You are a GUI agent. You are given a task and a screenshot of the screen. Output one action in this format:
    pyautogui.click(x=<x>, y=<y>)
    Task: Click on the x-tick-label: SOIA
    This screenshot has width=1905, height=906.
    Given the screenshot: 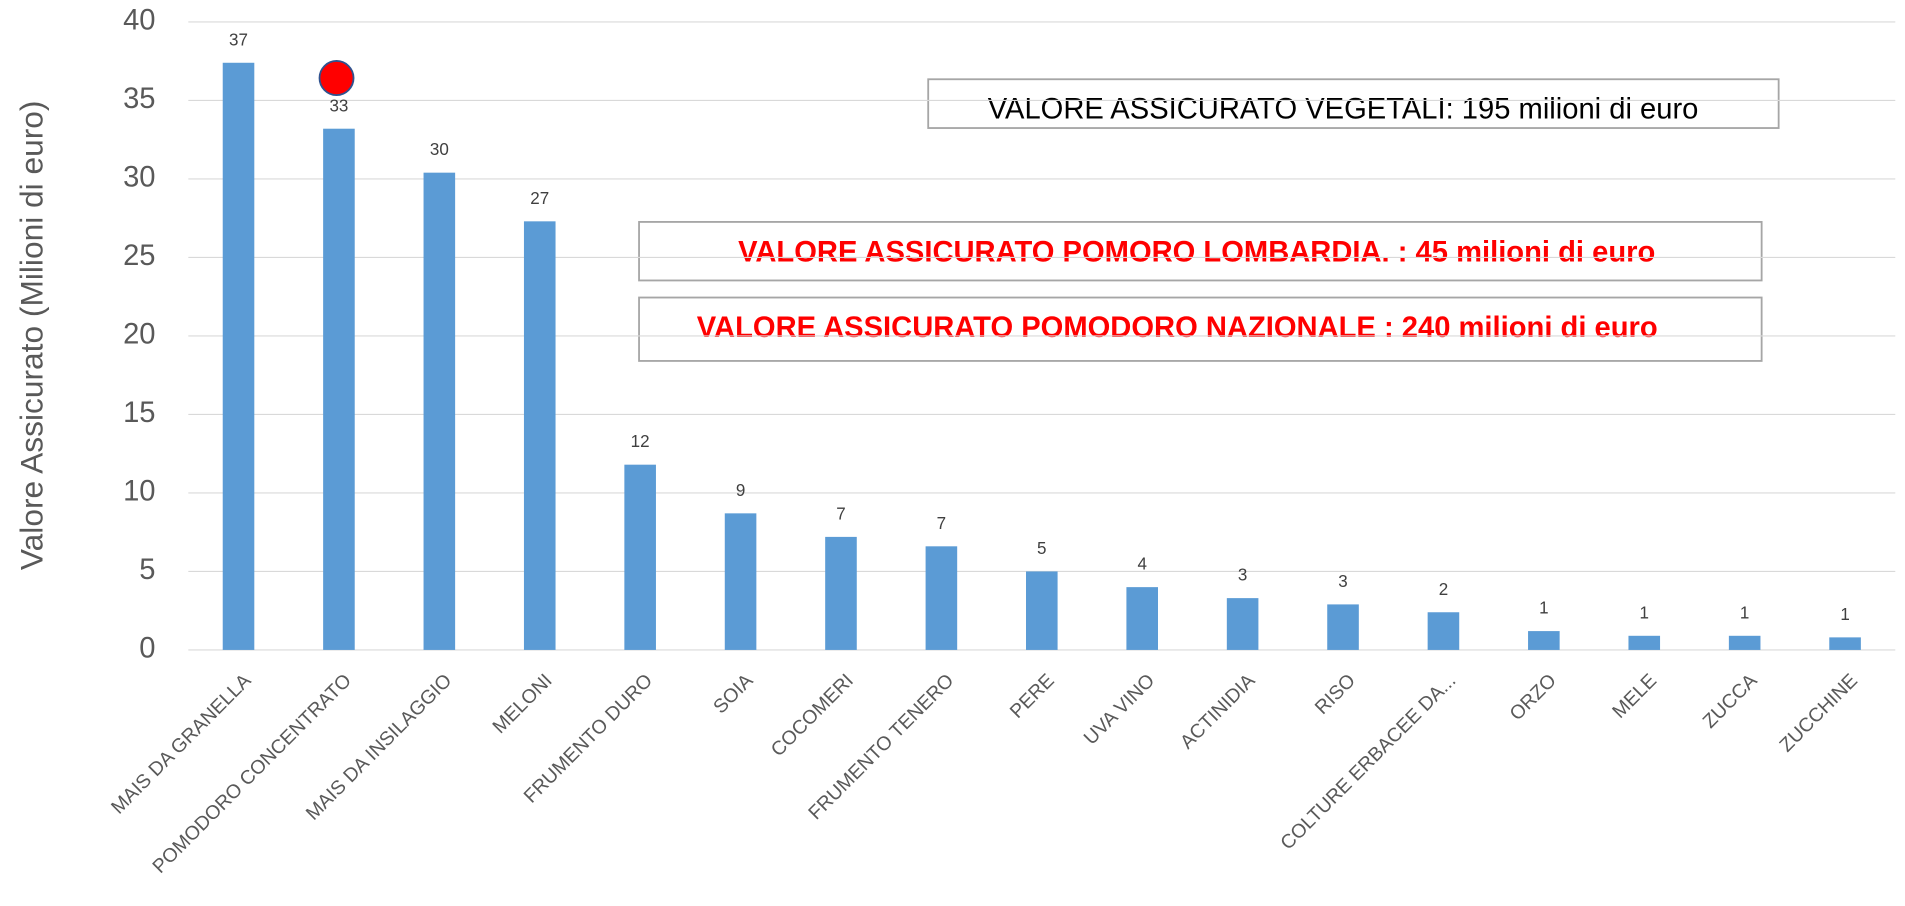 What is the action you would take?
    pyautogui.click(x=733, y=694)
    